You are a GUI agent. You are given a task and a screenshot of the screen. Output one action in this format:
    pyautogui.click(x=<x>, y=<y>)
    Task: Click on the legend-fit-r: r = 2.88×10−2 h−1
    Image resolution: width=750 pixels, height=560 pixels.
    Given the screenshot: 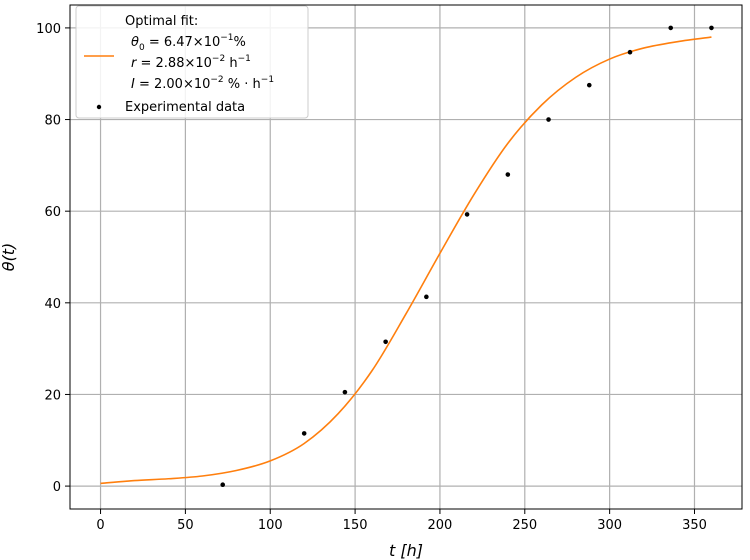 What is the action you would take?
    pyautogui.click(x=191, y=62)
    